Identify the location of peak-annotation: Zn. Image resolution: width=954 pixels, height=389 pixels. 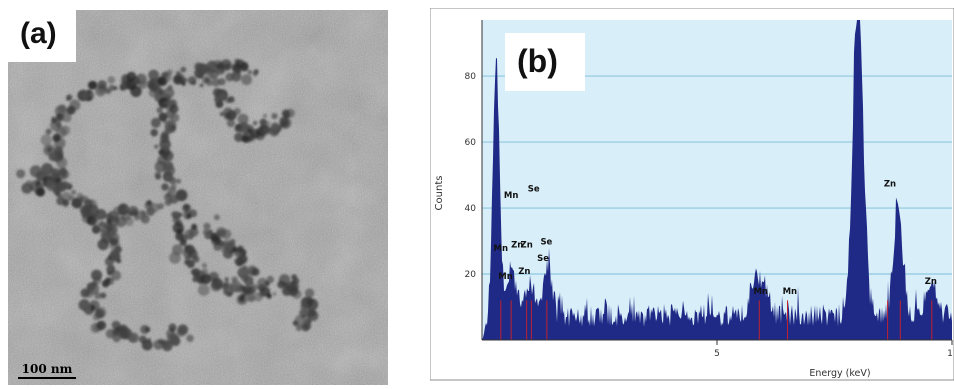
(517, 246).